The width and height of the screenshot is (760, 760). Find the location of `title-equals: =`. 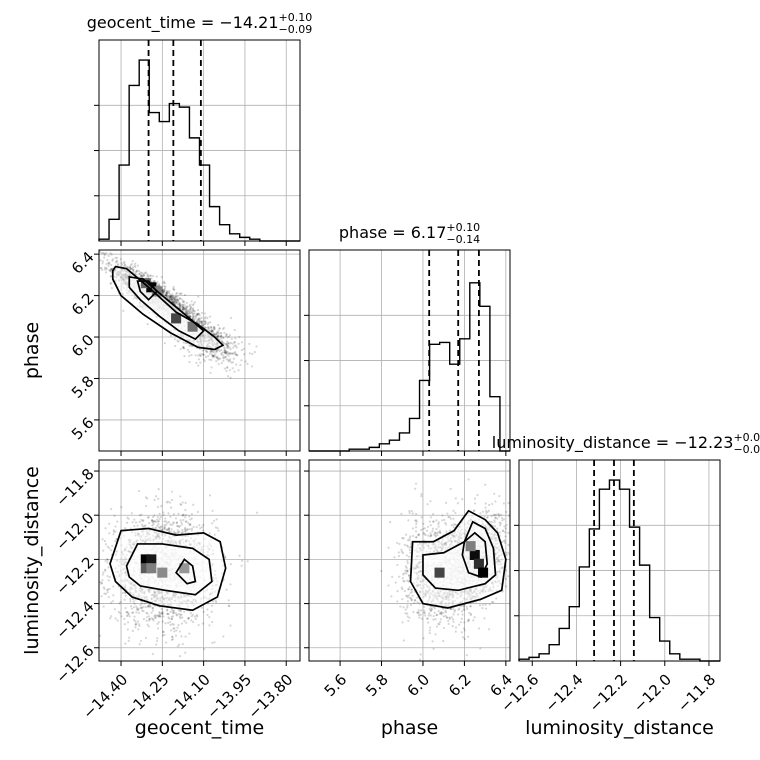

title-equals: = is located at coordinates (208, 22).